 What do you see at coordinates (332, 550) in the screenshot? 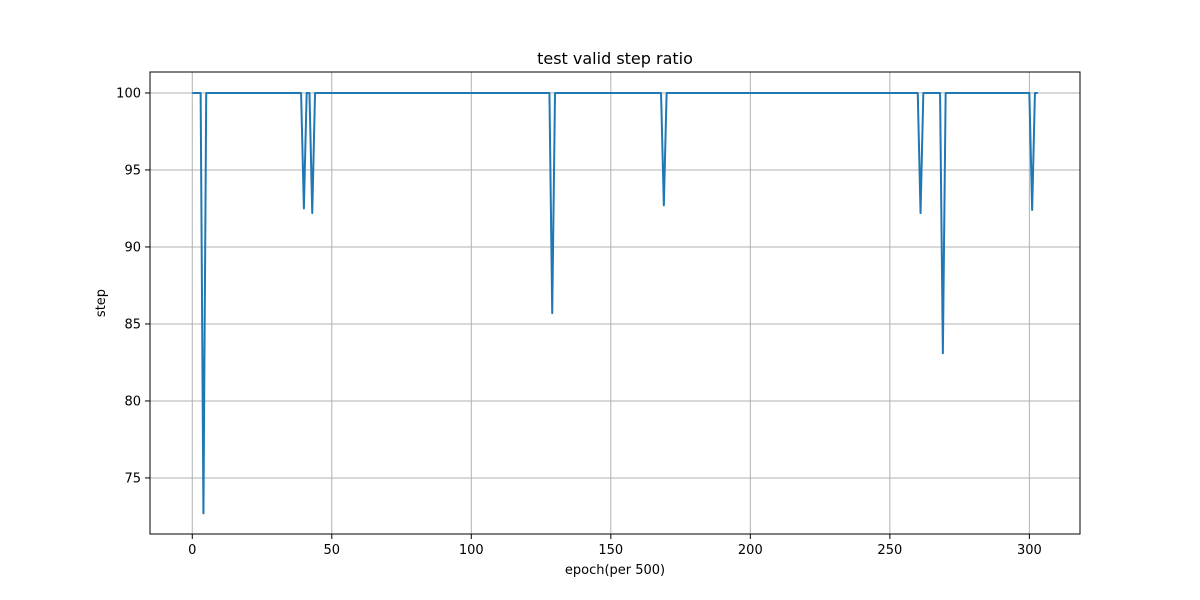
I see `x-tick-label: 50` at bounding box center [332, 550].